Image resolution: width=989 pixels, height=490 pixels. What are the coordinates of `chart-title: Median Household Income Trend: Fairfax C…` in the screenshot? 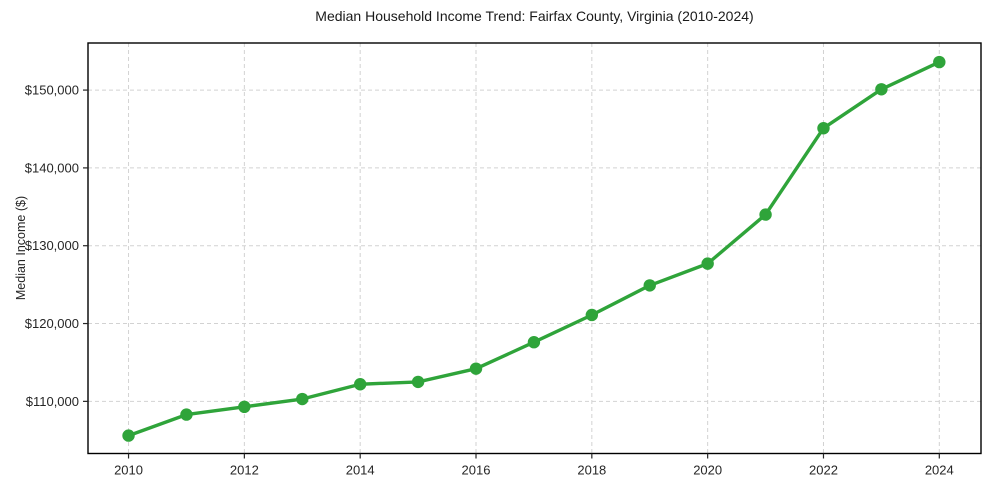 It's located at (534, 16).